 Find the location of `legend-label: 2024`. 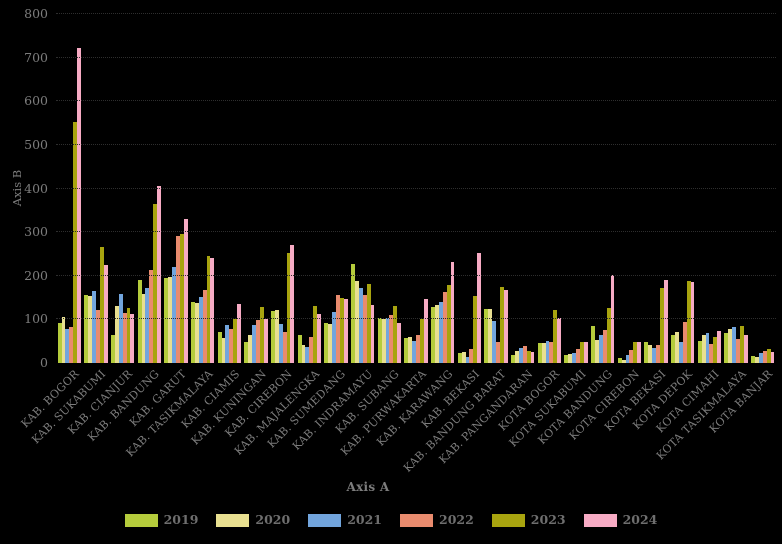

legend-label: 2024 is located at coordinates (640, 520).